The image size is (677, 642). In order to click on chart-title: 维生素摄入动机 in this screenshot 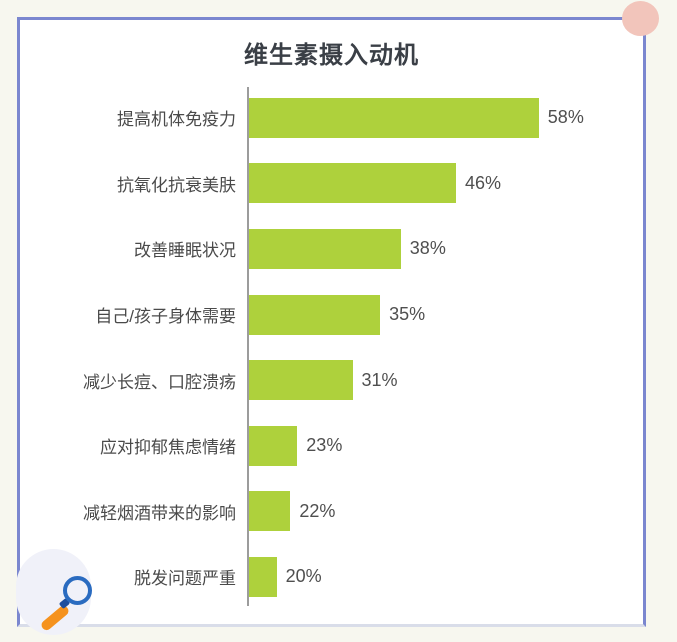, I will do `click(331, 55)`.